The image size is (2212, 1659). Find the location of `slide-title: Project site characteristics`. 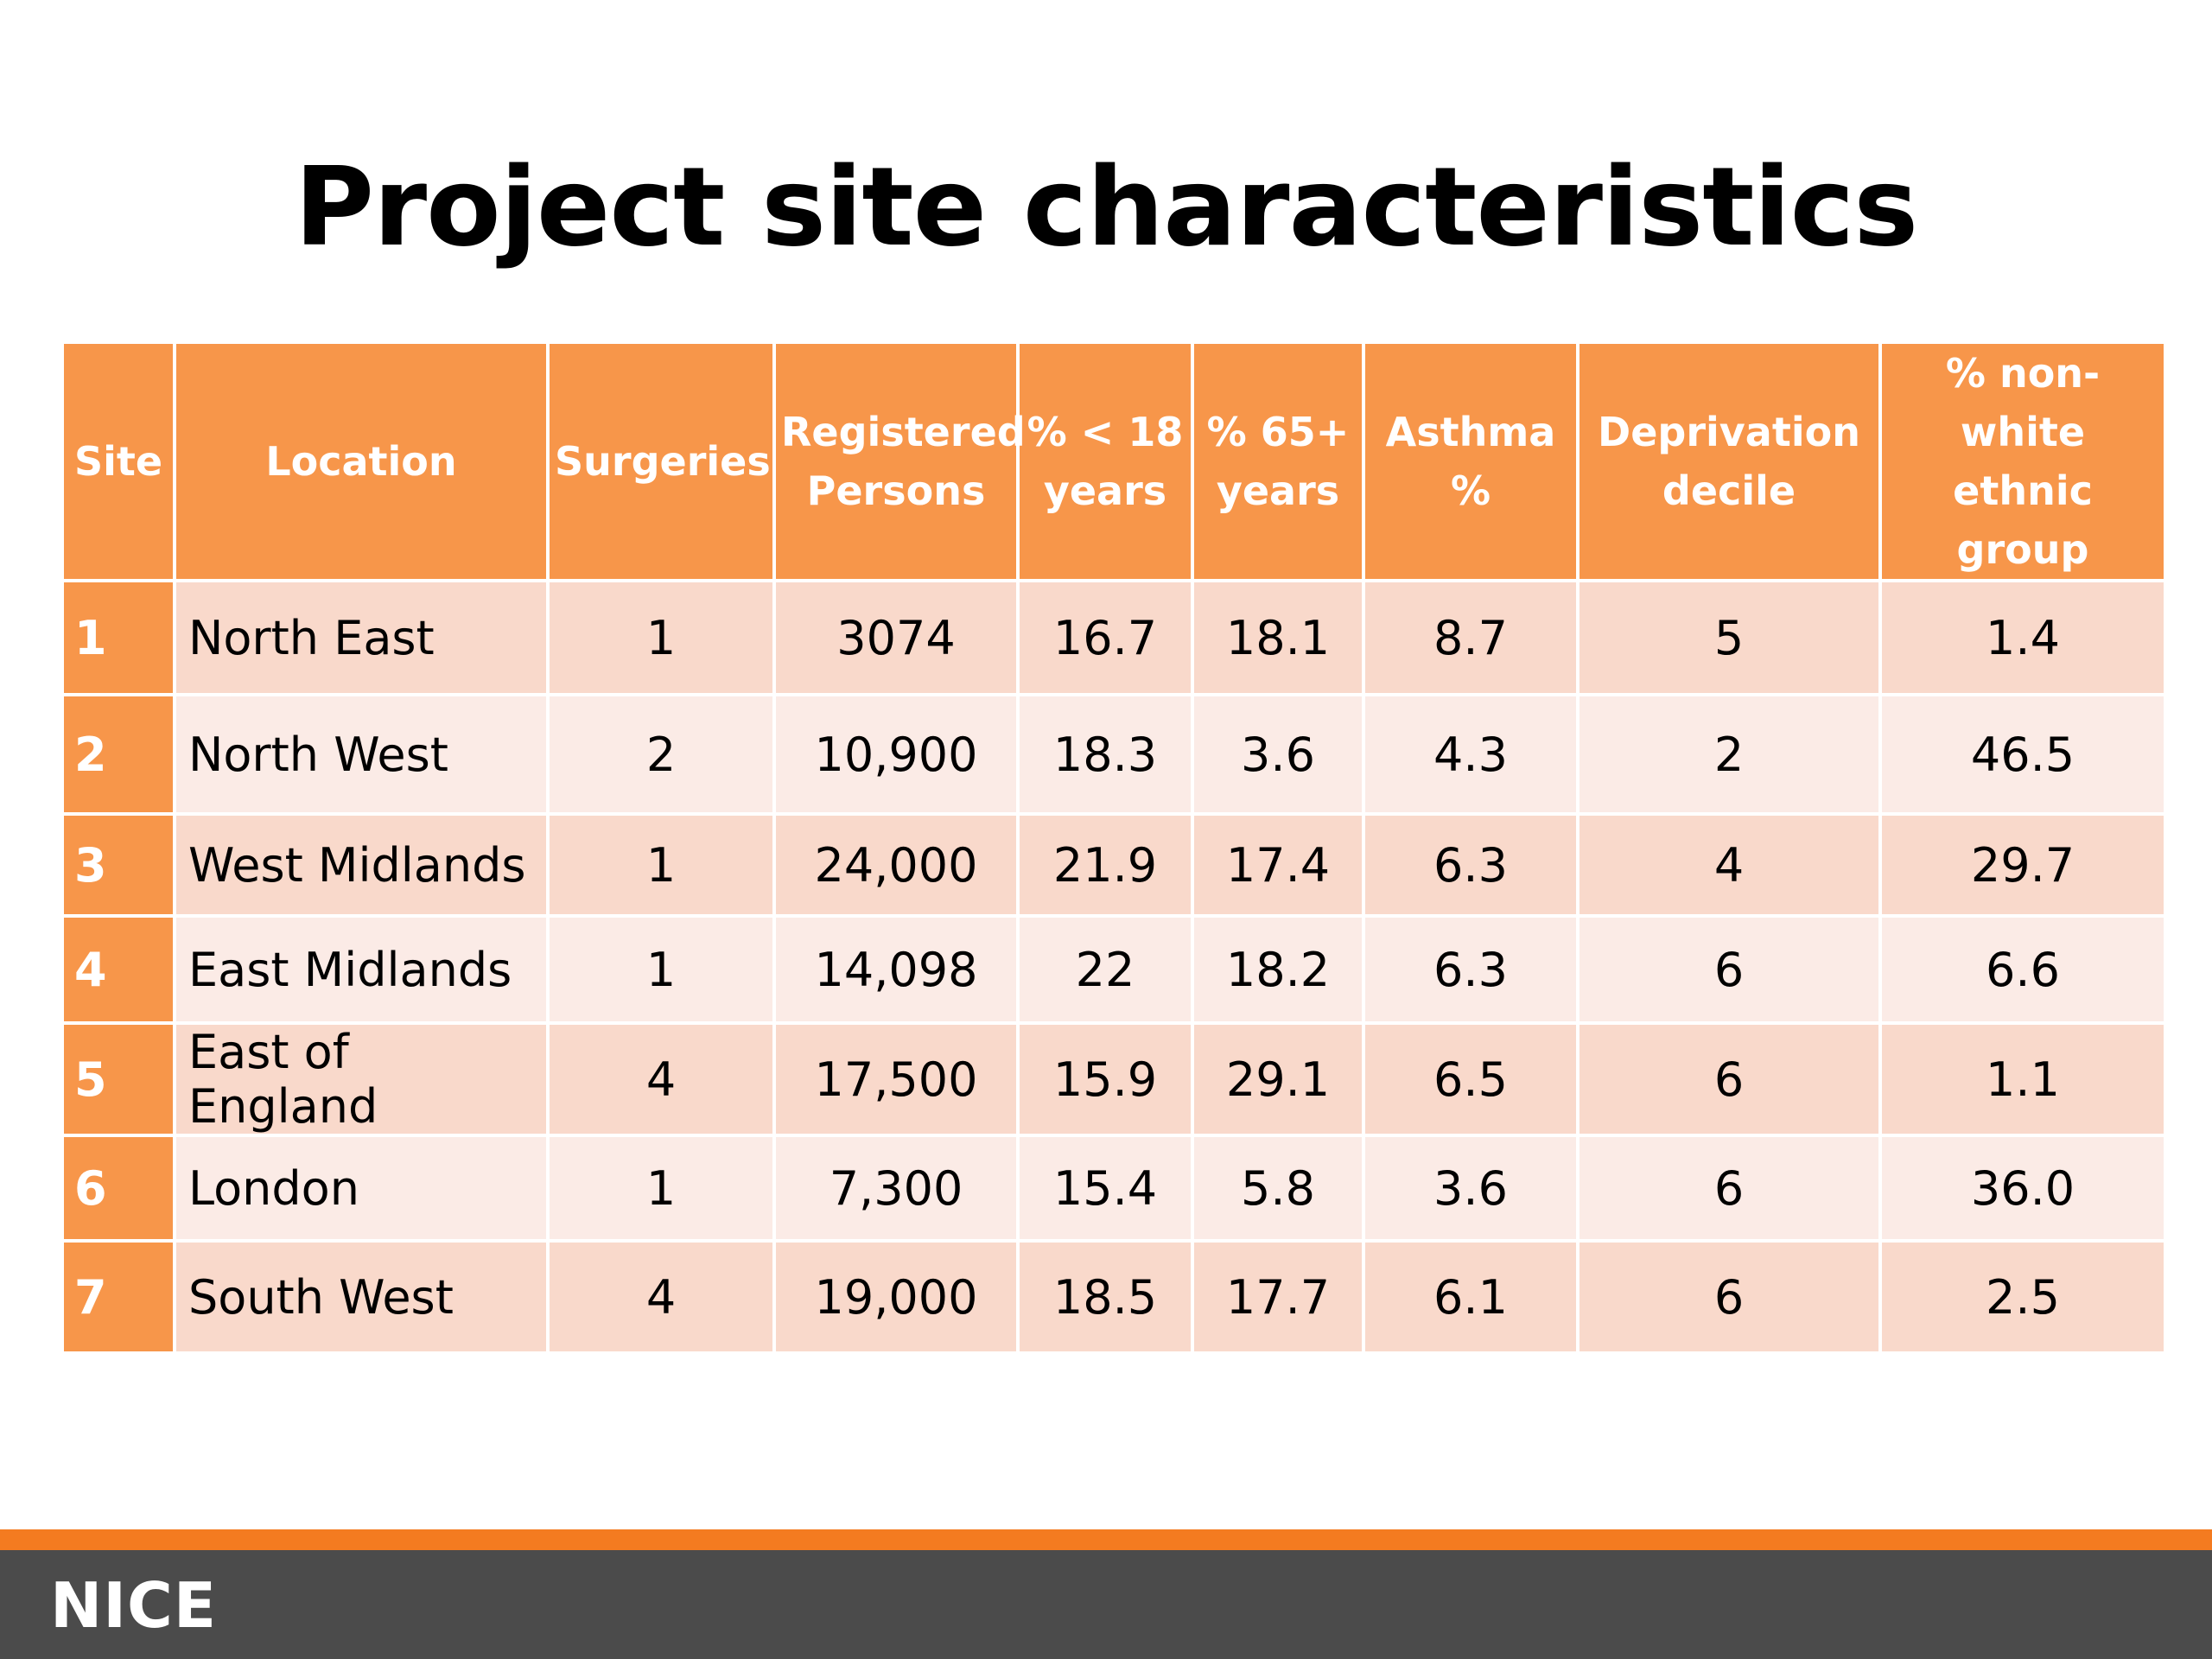

slide-title: Project site characteristics is located at coordinates (1106, 206).